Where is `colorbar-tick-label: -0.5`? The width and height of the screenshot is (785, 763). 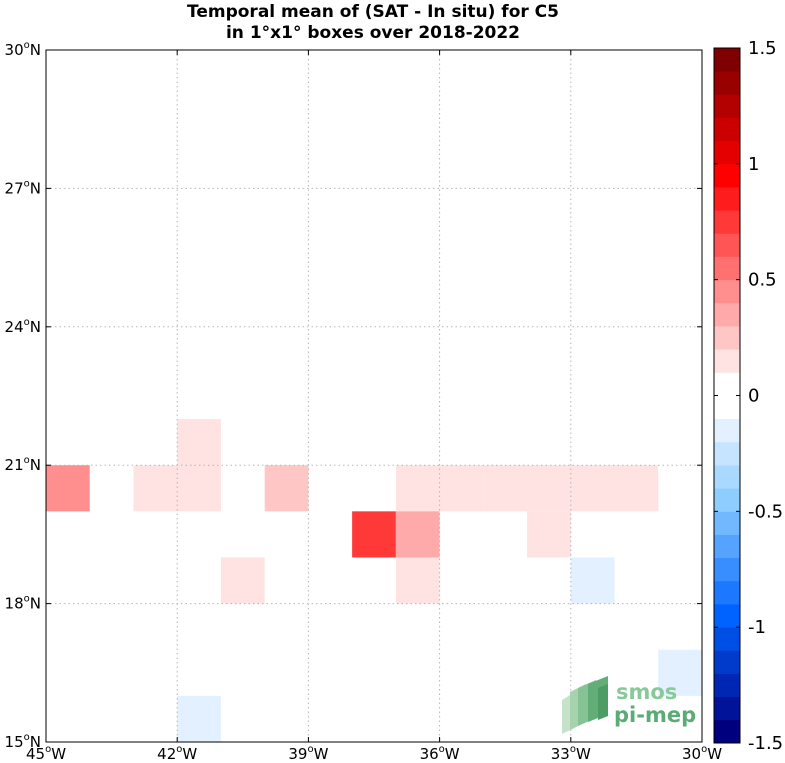 colorbar-tick-label: -0.5 is located at coordinates (765, 511).